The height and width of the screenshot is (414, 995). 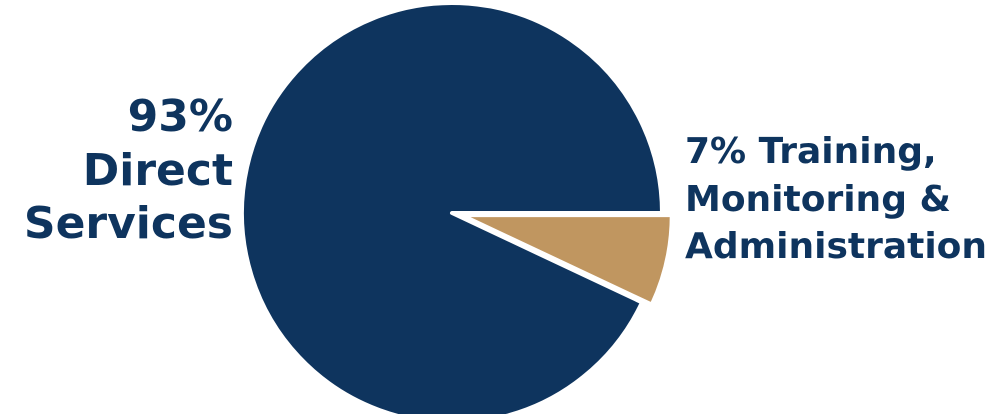 What do you see at coordinates (811, 151) in the screenshot?
I see `slice-label-line: 7% Training,` at bounding box center [811, 151].